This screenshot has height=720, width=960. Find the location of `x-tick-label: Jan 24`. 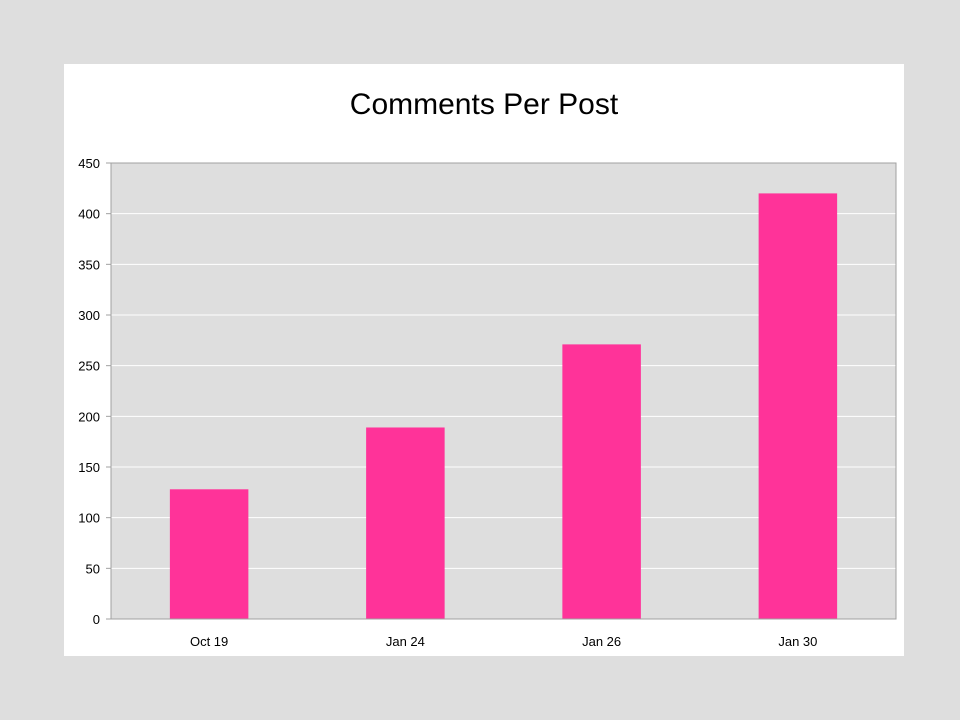

x-tick-label: Jan 24 is located at coordinates (405, 641).